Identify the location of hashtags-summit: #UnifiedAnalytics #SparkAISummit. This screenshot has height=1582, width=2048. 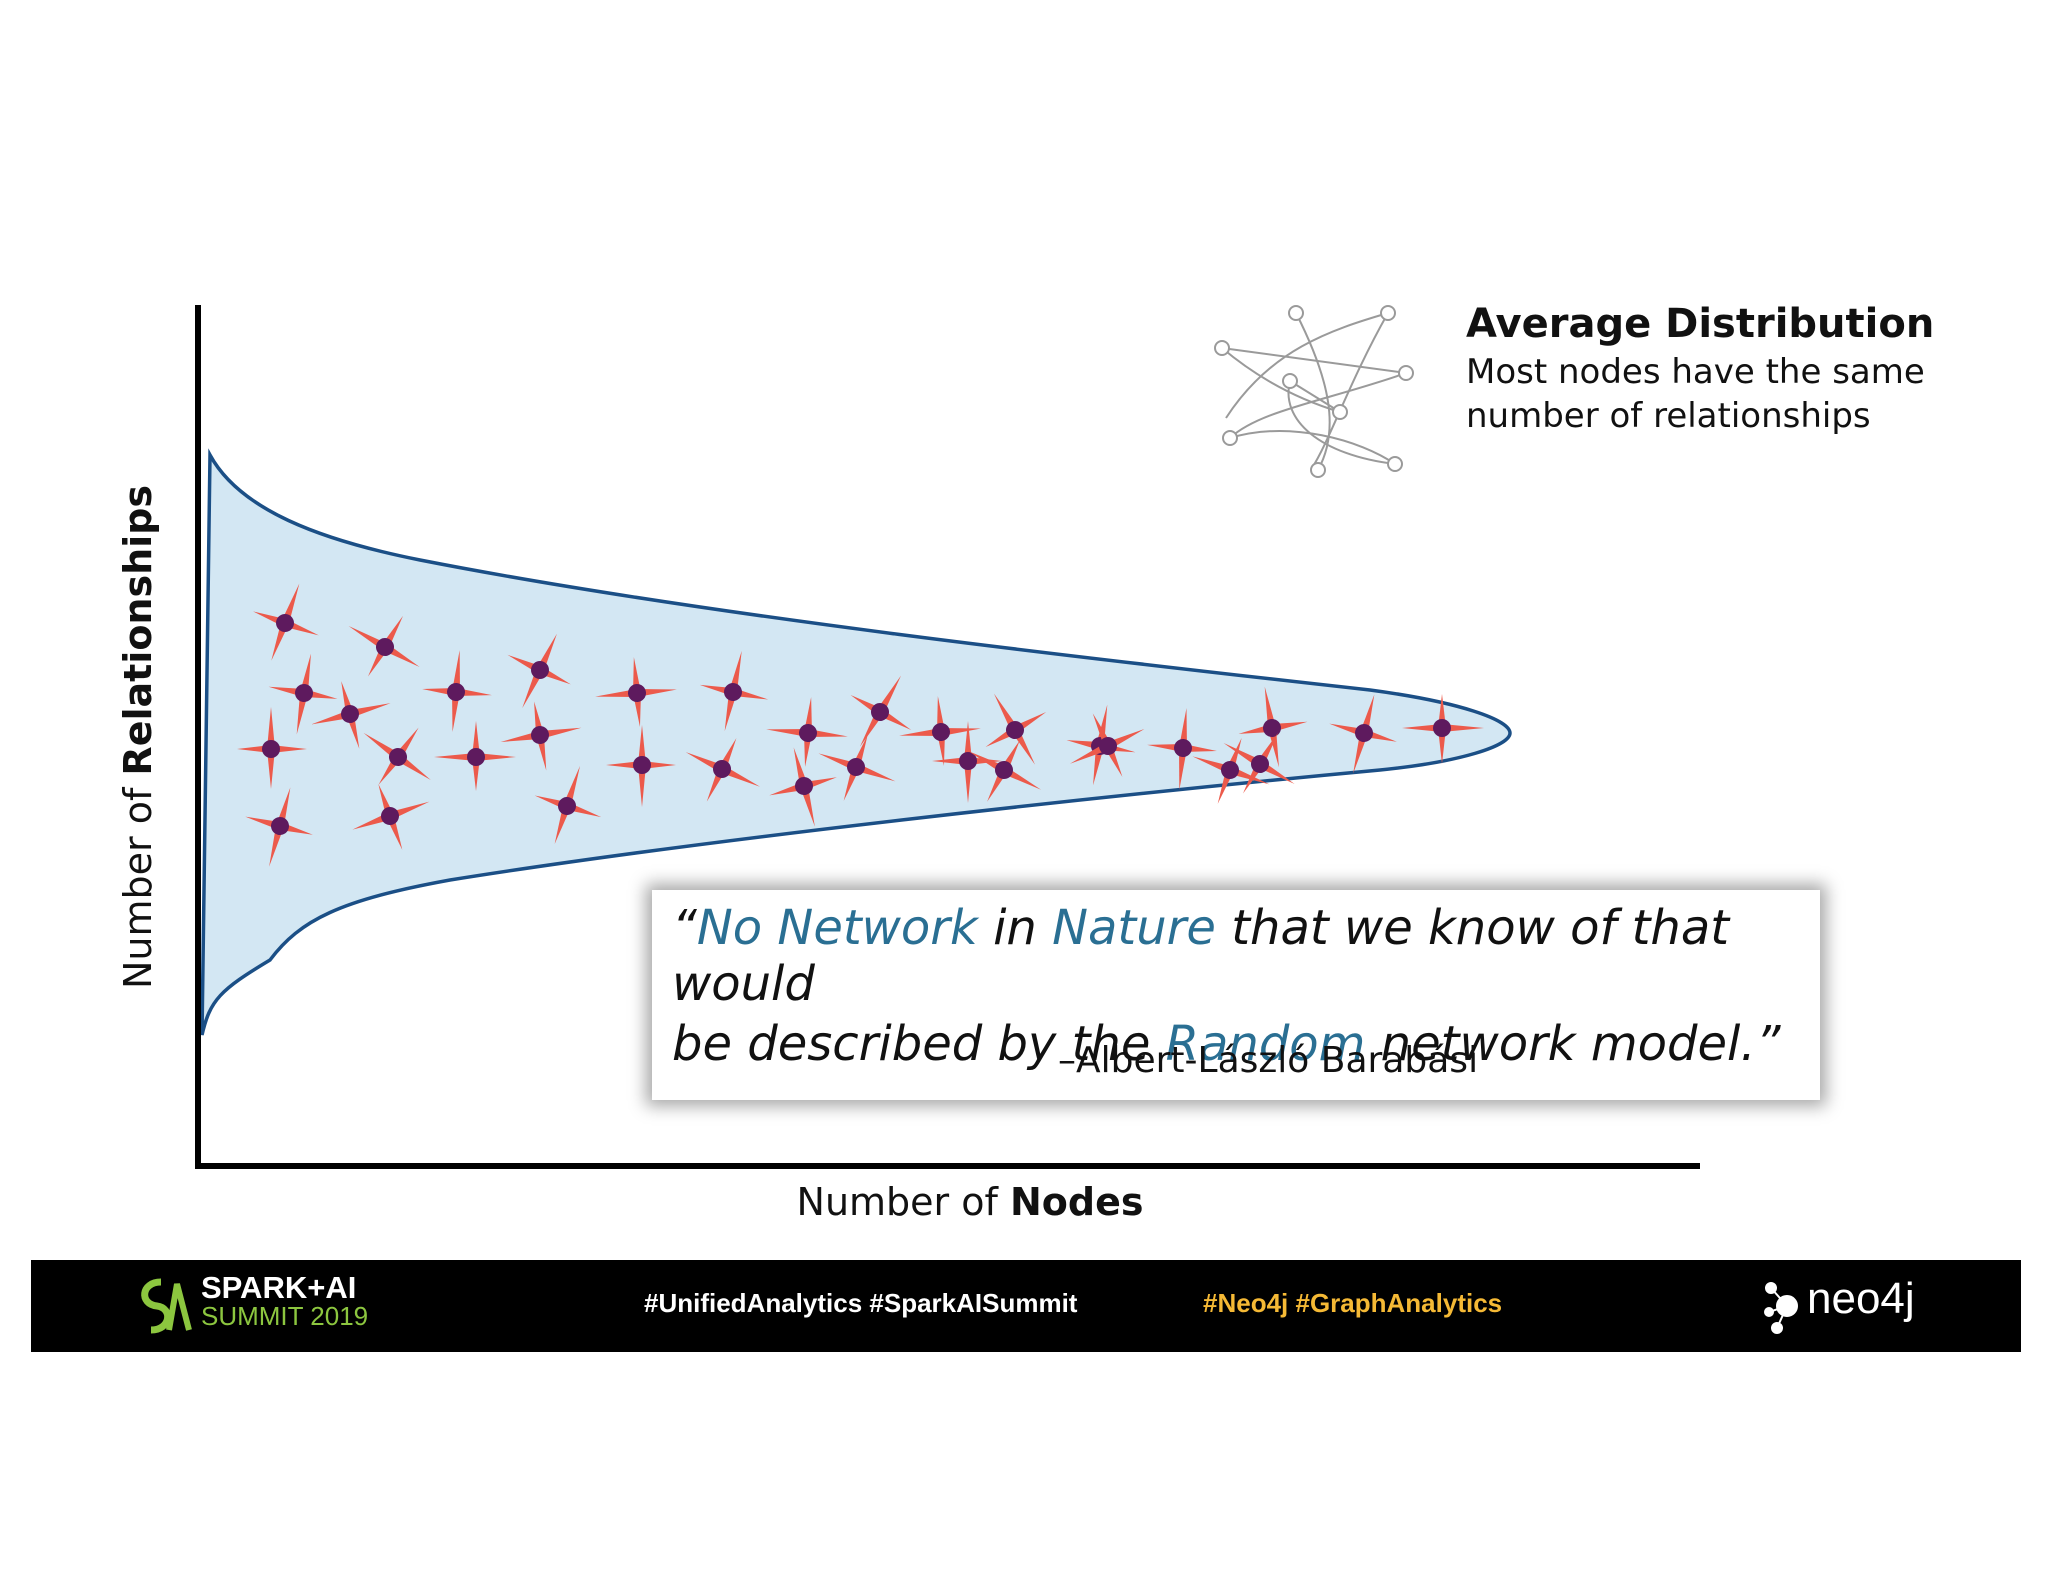
(861, 1303).